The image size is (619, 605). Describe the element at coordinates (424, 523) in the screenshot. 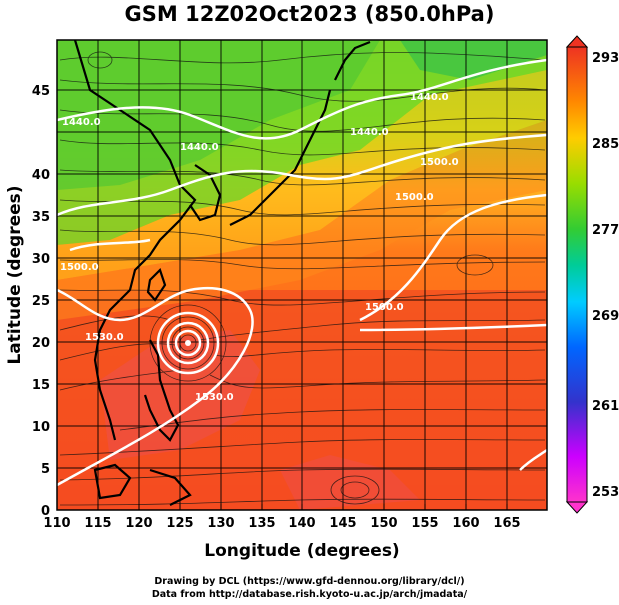

I see `x-tick-label: 155` at that location.